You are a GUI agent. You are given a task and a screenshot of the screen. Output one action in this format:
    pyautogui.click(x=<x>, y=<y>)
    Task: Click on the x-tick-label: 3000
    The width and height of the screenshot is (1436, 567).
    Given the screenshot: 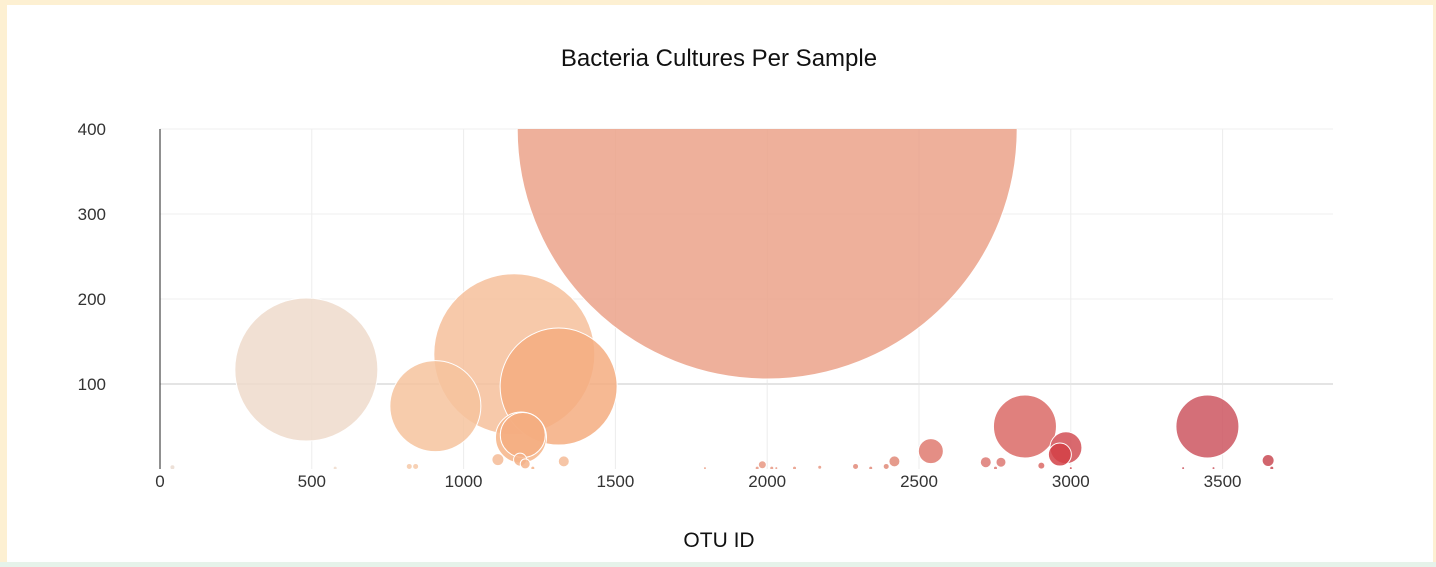 What is the action you would take?
    pyautogui.click(x=1071, y=481)
    